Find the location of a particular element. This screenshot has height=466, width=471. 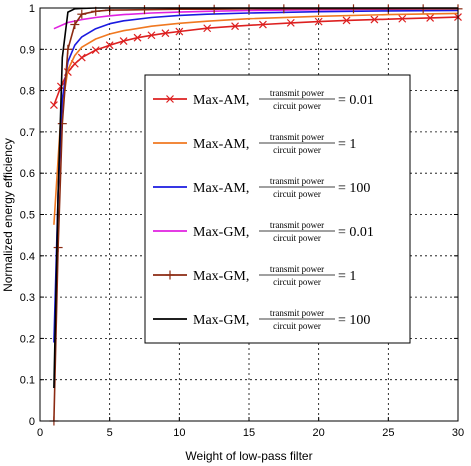

y-tick-label: 0.8 is located at coordinates (27, 92).